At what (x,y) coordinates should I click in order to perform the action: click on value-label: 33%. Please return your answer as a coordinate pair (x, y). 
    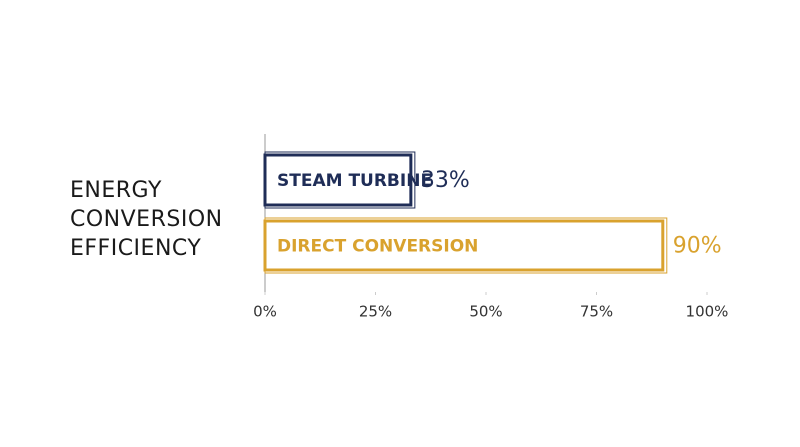
    Looking at the image, I should click on (445, 180).